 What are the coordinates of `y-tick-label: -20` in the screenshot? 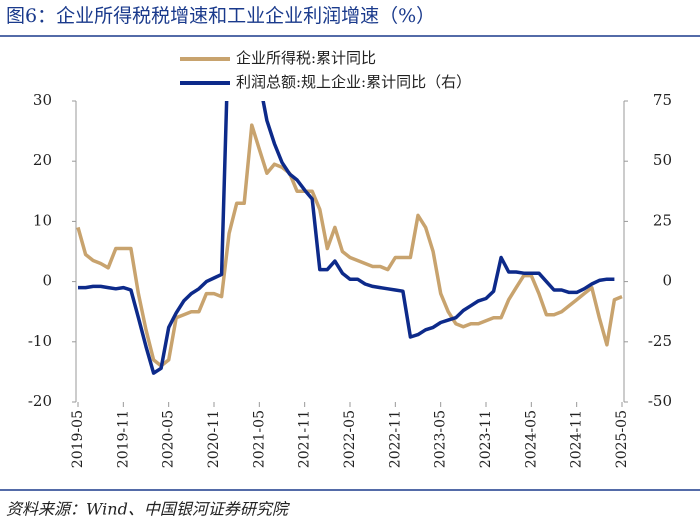 It's located at (40, 401).